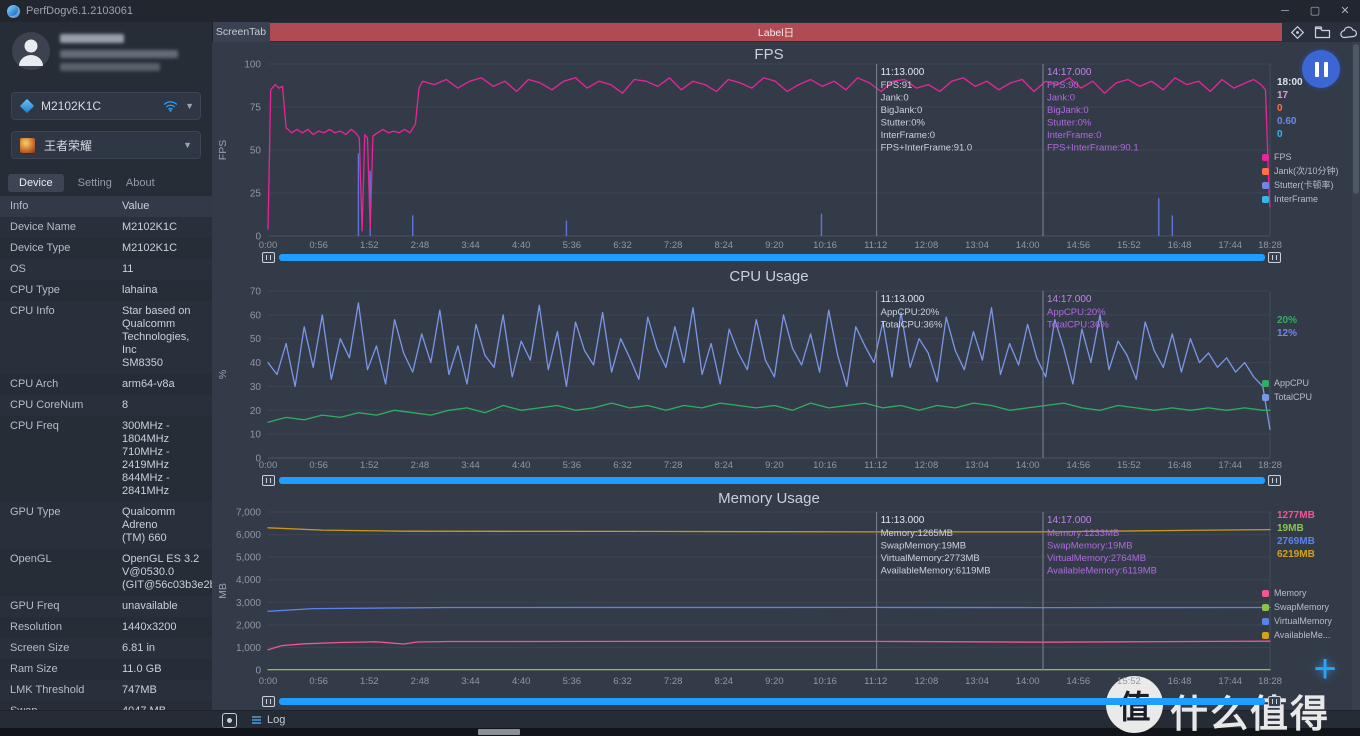 The image size is (1360, 736). Describe the element at coordinates (229, 720) in the screenshot. I see `screenshot-icon` at that location.